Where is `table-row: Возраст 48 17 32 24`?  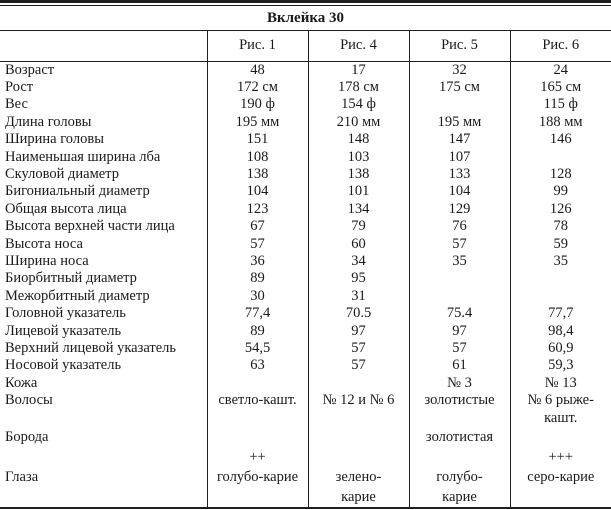
table-row: Возраст 48 17 32 24 is located at coordinates (305, 70).